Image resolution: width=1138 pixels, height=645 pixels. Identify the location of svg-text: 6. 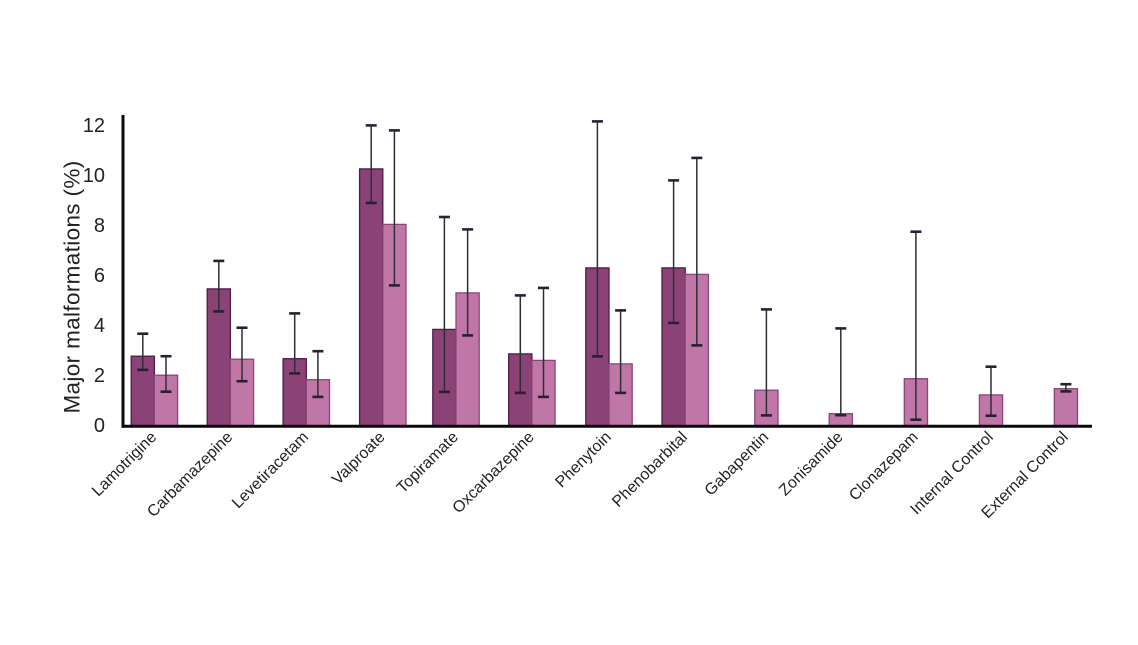
(99, 276).